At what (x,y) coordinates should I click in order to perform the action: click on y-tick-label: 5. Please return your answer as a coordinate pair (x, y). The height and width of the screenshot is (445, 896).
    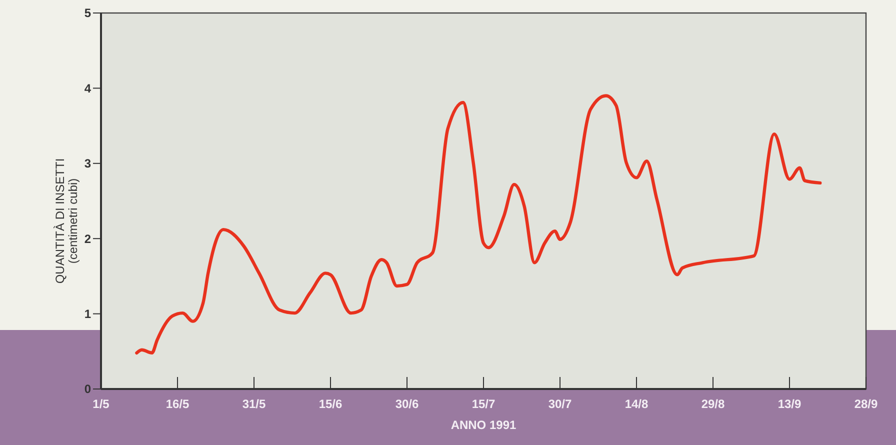
    Looking at the image, I should click on (88, 13).